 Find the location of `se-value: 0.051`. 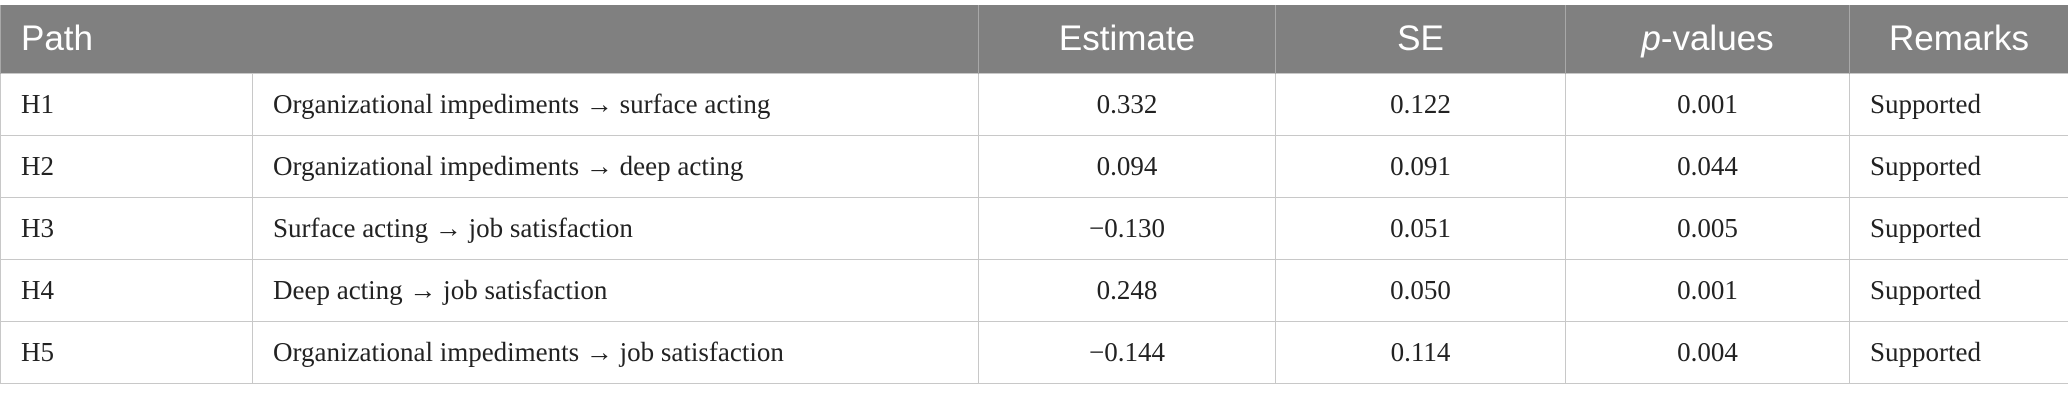

se-value: 0.051 is located at coordinates (1420, 228).